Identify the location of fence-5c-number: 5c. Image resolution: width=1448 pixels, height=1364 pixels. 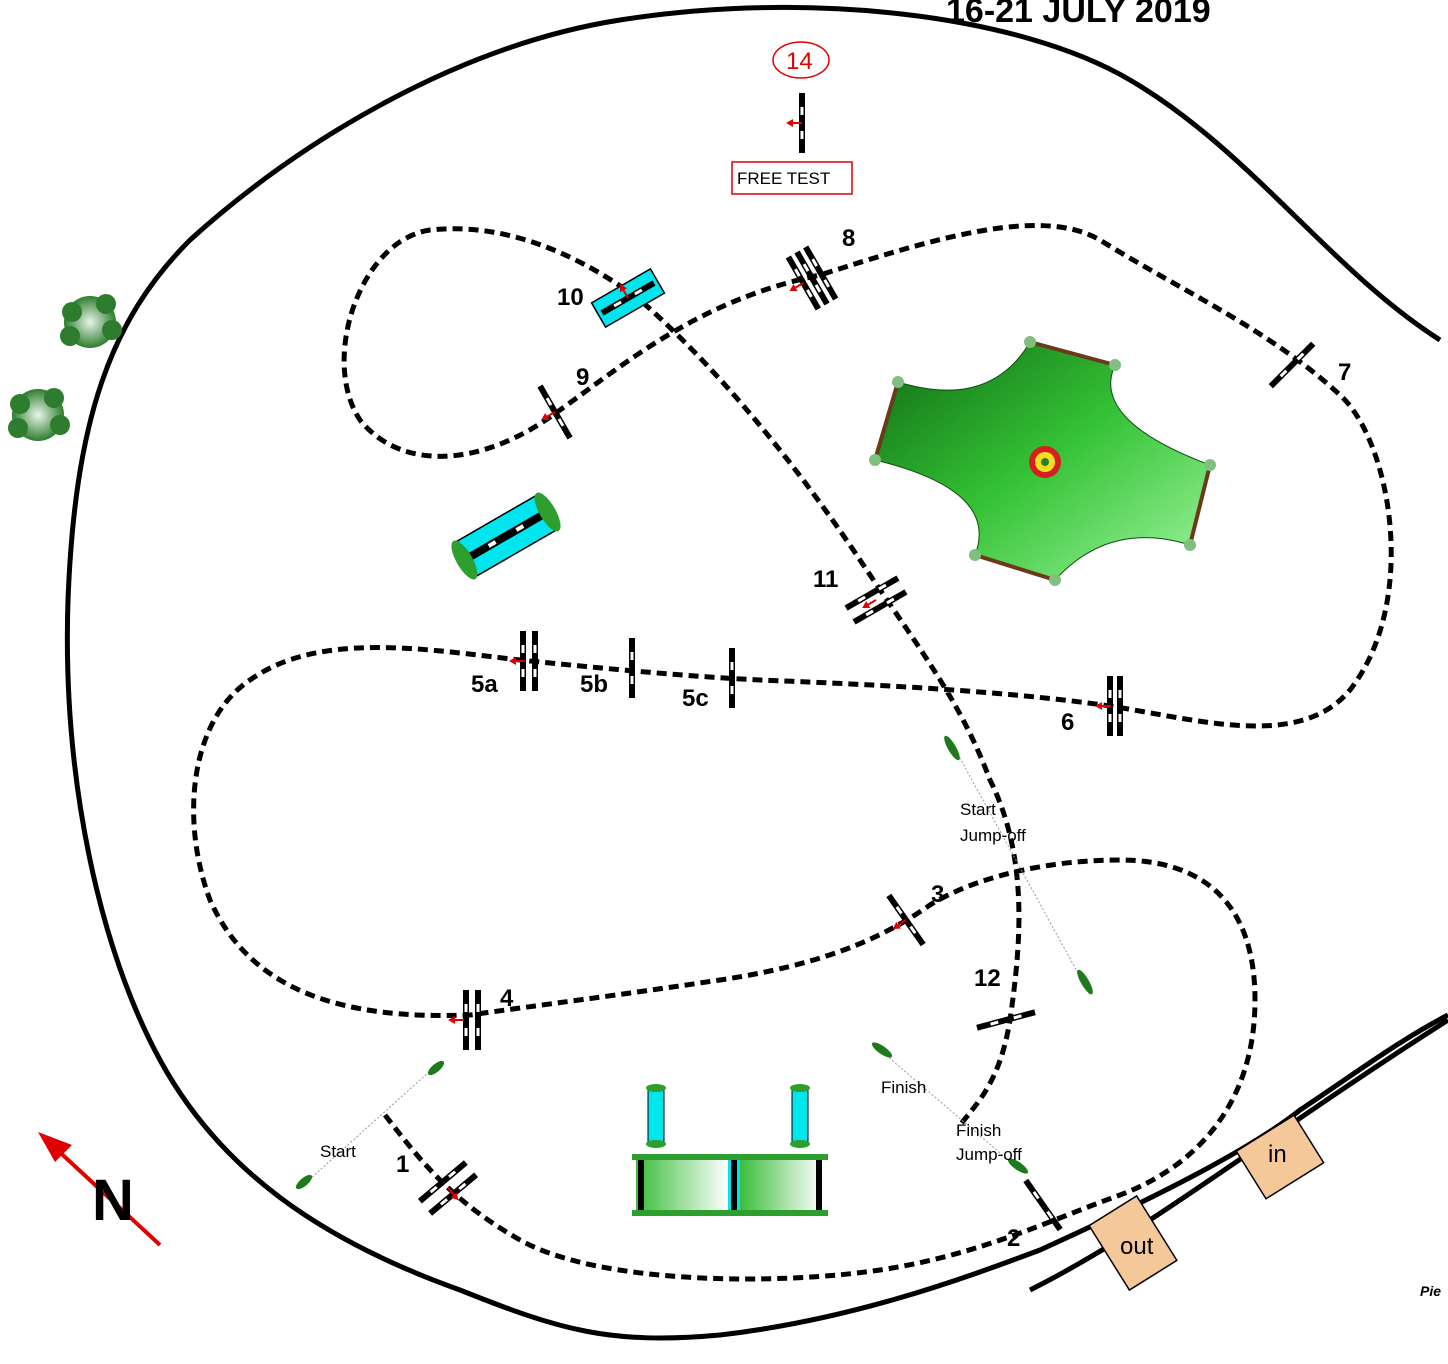
(695, 698).